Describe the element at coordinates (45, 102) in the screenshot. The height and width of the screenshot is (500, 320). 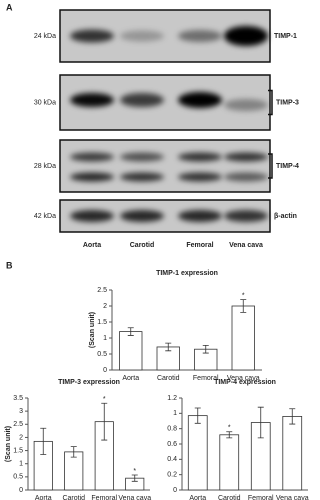
I see `molecular-weight: 30 kDa` at that location.